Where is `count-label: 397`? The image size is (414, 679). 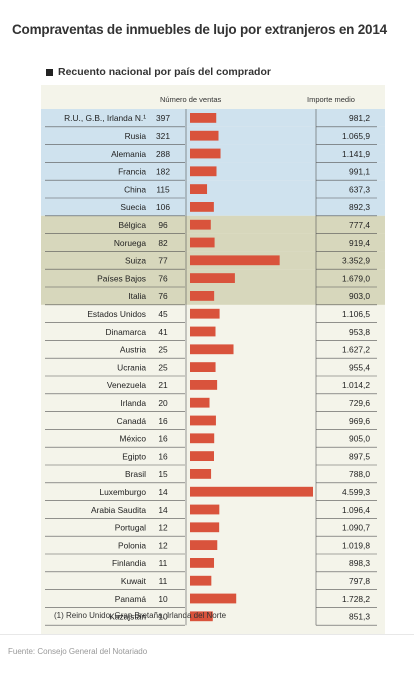
count-label: 397 is located at coordinates (163, 118).